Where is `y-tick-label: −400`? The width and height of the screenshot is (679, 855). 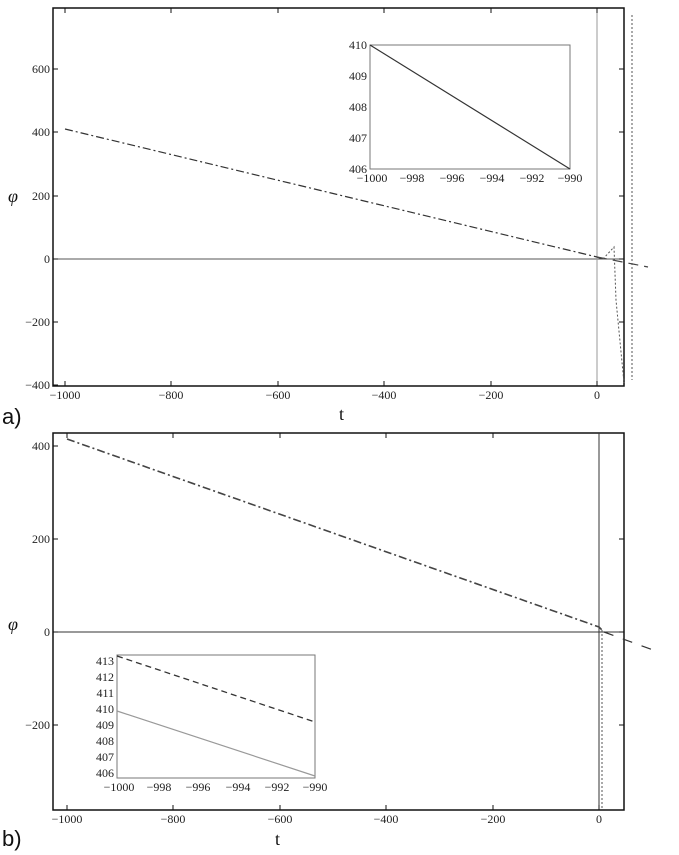 y-tick-label: −400 is located at coordinates (37, 385).